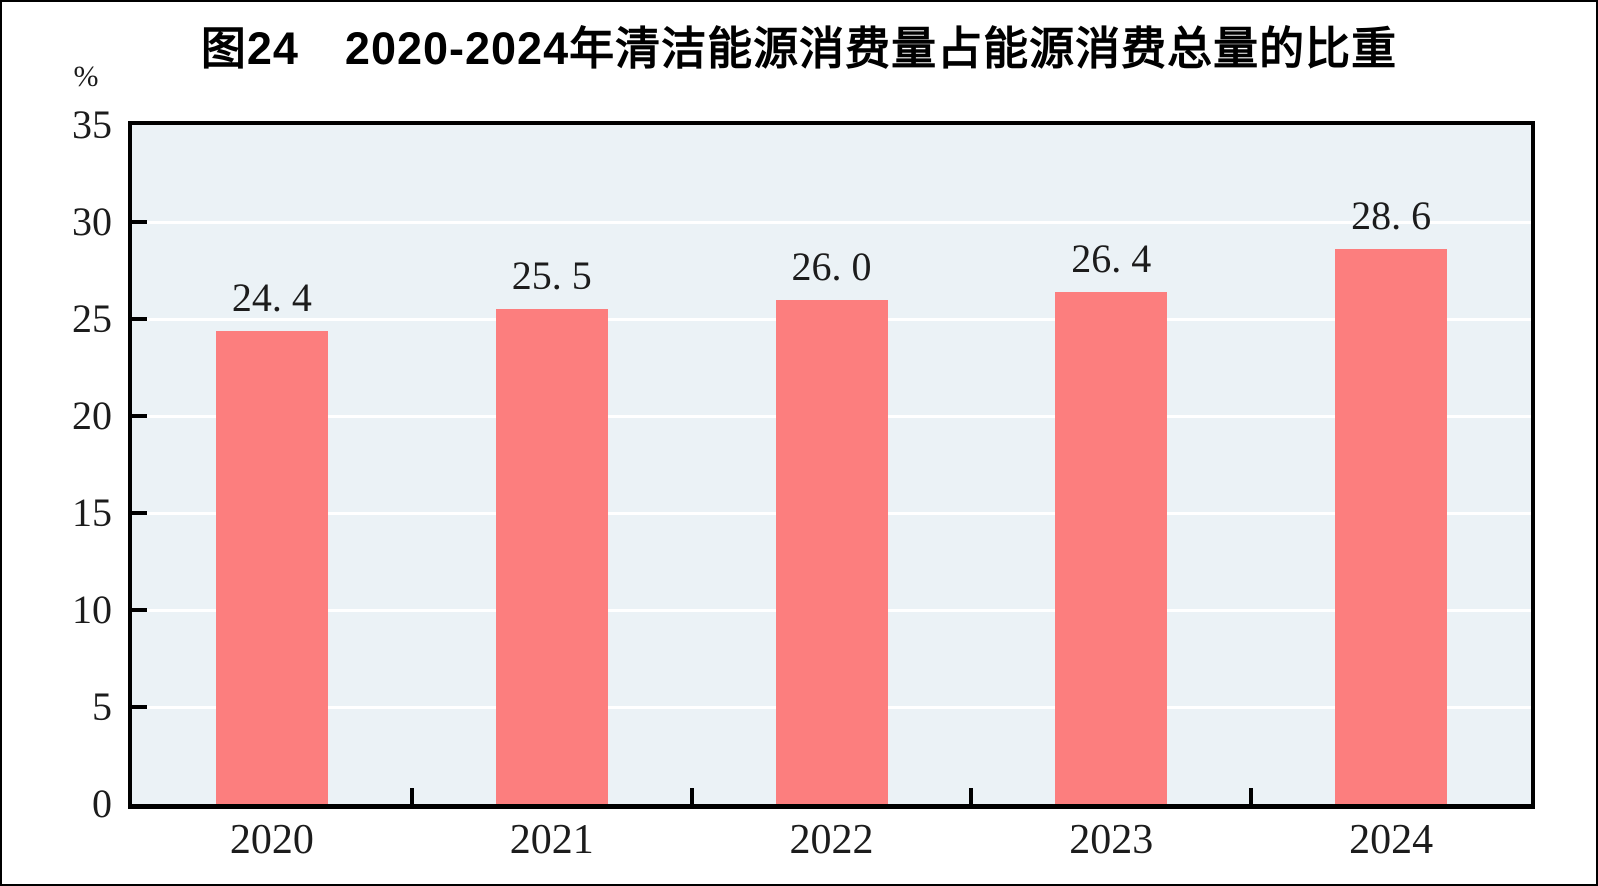 The height and width of the screenshot is (886, 1598). I want to click on x-axis-tick-label-2020: 2020, so click(271, 840).